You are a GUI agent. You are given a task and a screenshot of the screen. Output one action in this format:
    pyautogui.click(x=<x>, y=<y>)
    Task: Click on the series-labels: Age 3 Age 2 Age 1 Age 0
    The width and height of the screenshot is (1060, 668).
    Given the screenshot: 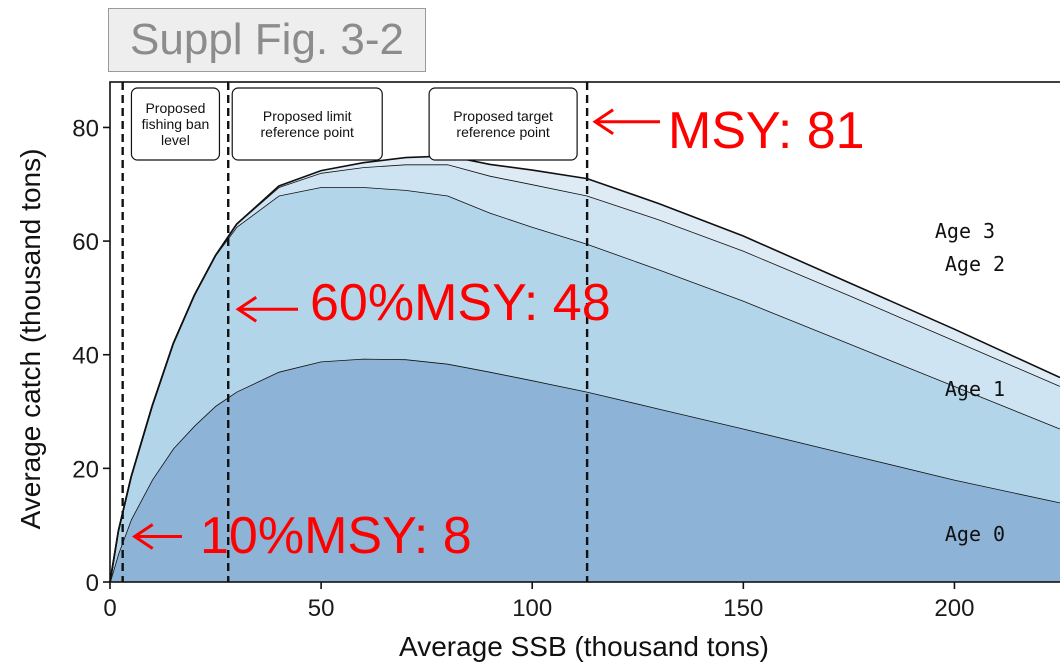 What is the action you would take?
    pyautogui.click(x=970, y=382)
    